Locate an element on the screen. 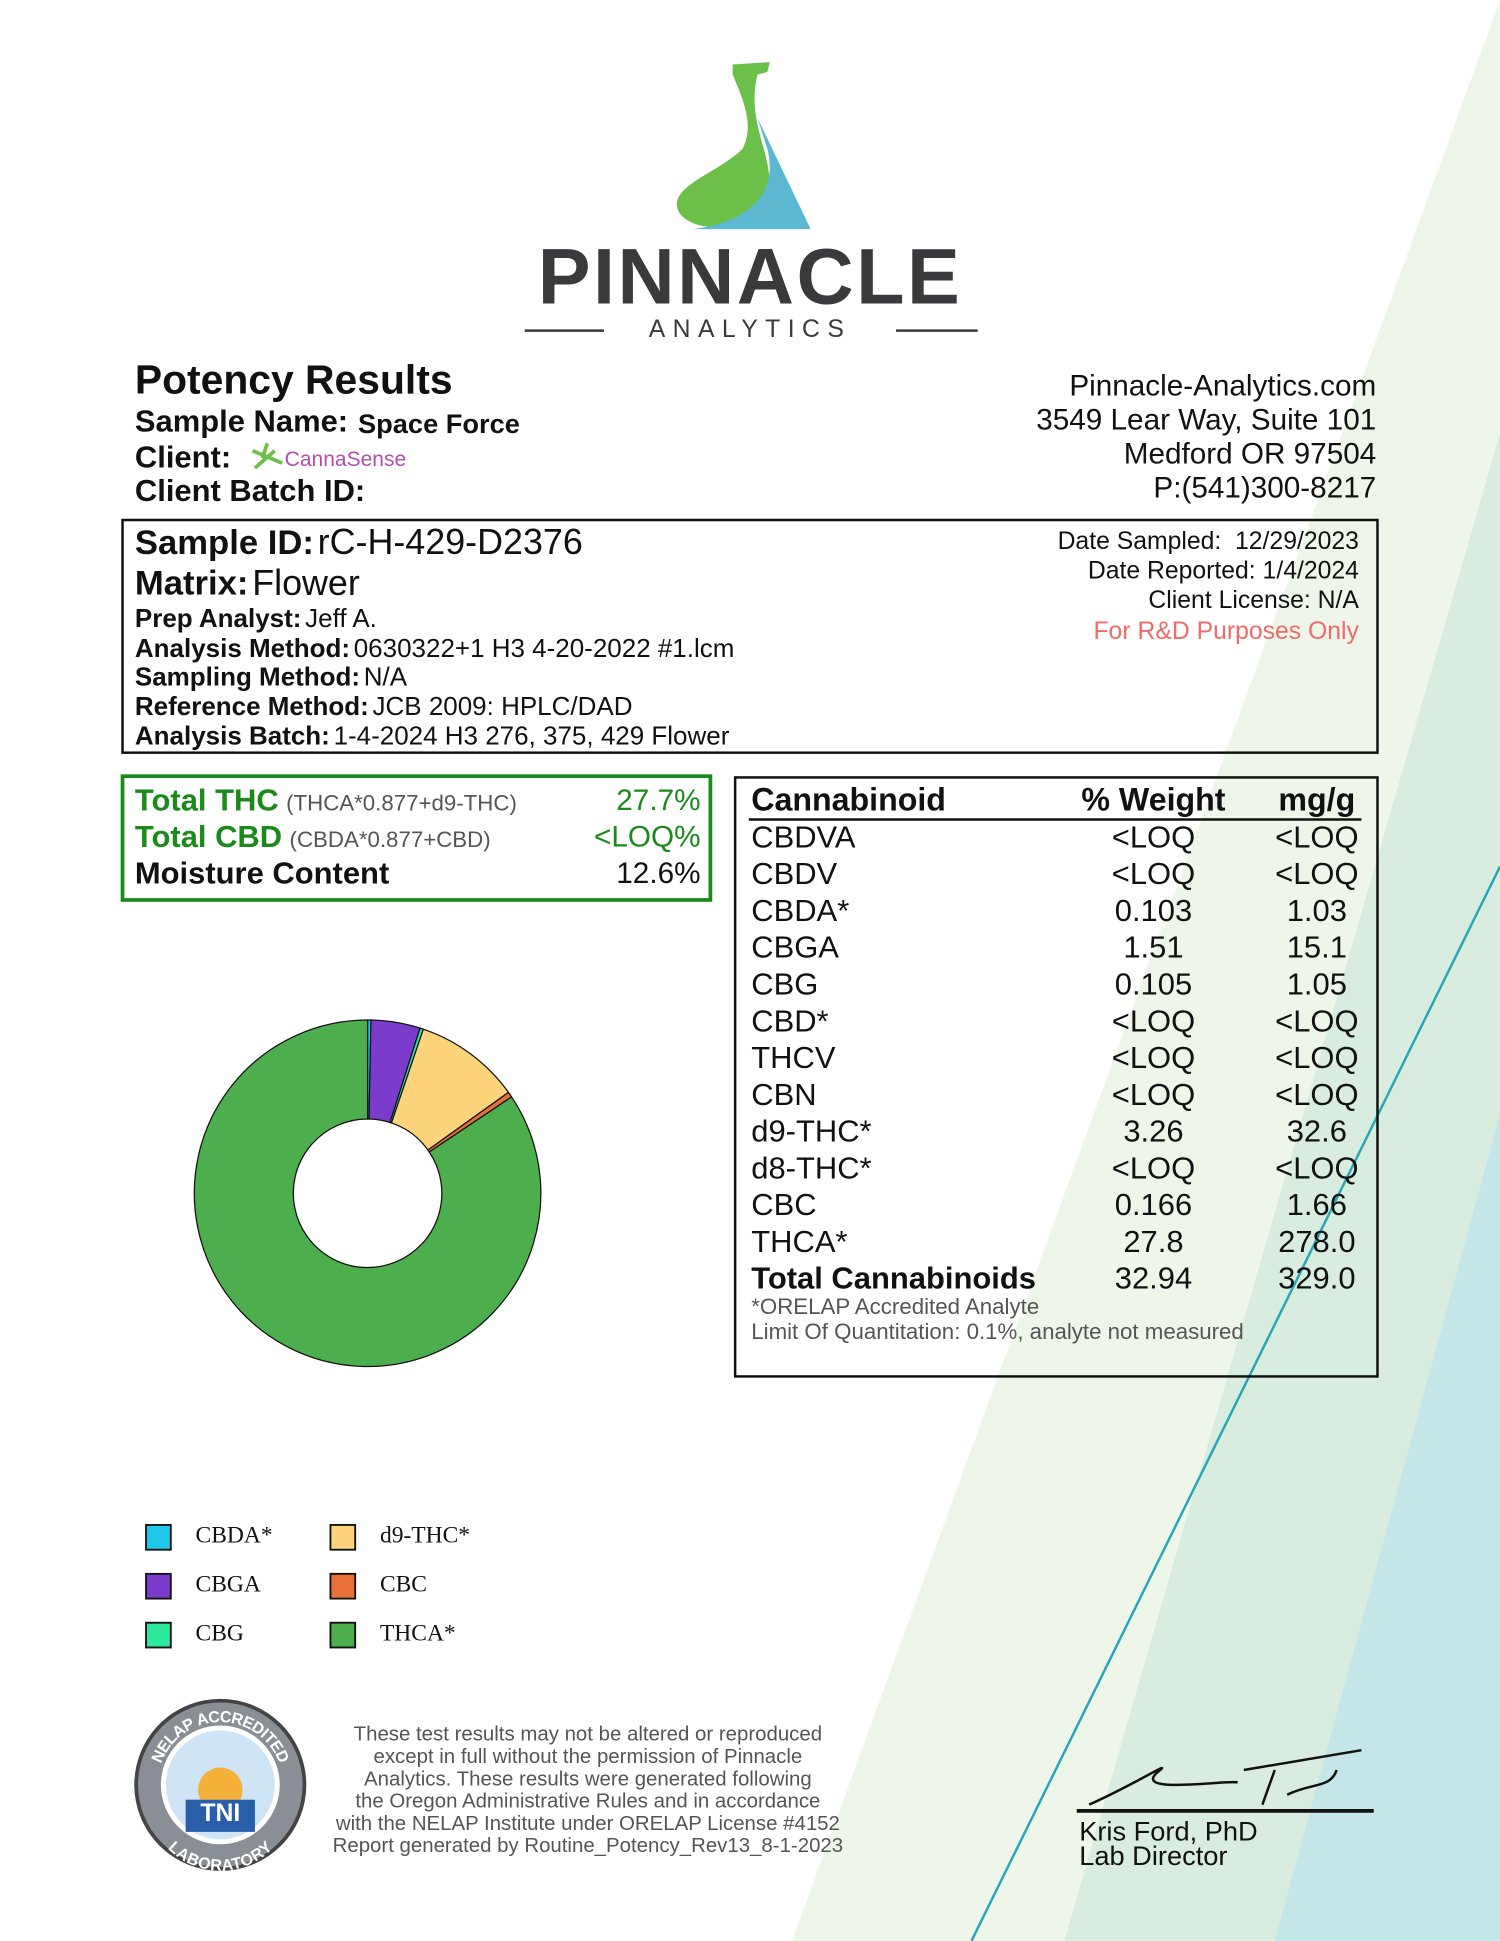 This screenshot has width=1500, height=1941. title: Potency Results is located at coordinates (294, 379).